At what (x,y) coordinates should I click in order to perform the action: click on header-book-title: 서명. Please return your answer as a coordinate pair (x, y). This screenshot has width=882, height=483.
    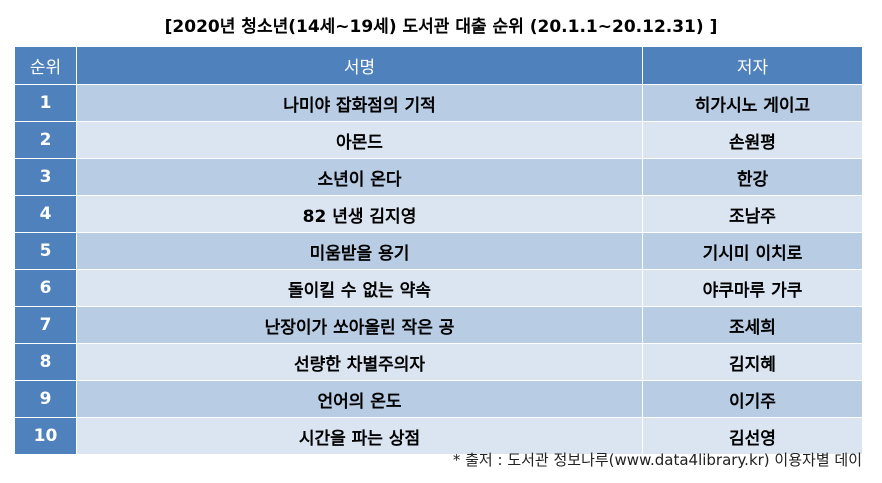
    Looking at the image, I should click on (359, 65).